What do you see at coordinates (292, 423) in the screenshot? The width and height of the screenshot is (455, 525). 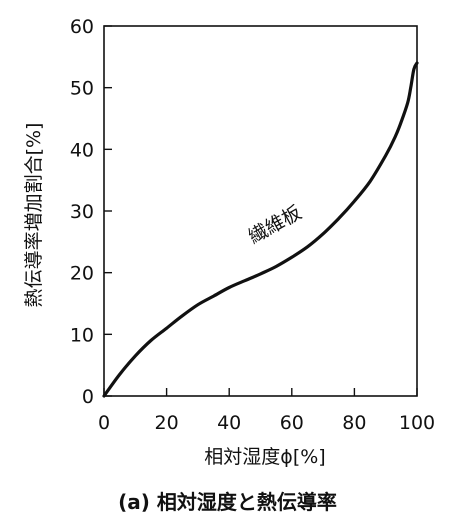 I see `x-tick-label: 60` at bounding box center [292, 423].